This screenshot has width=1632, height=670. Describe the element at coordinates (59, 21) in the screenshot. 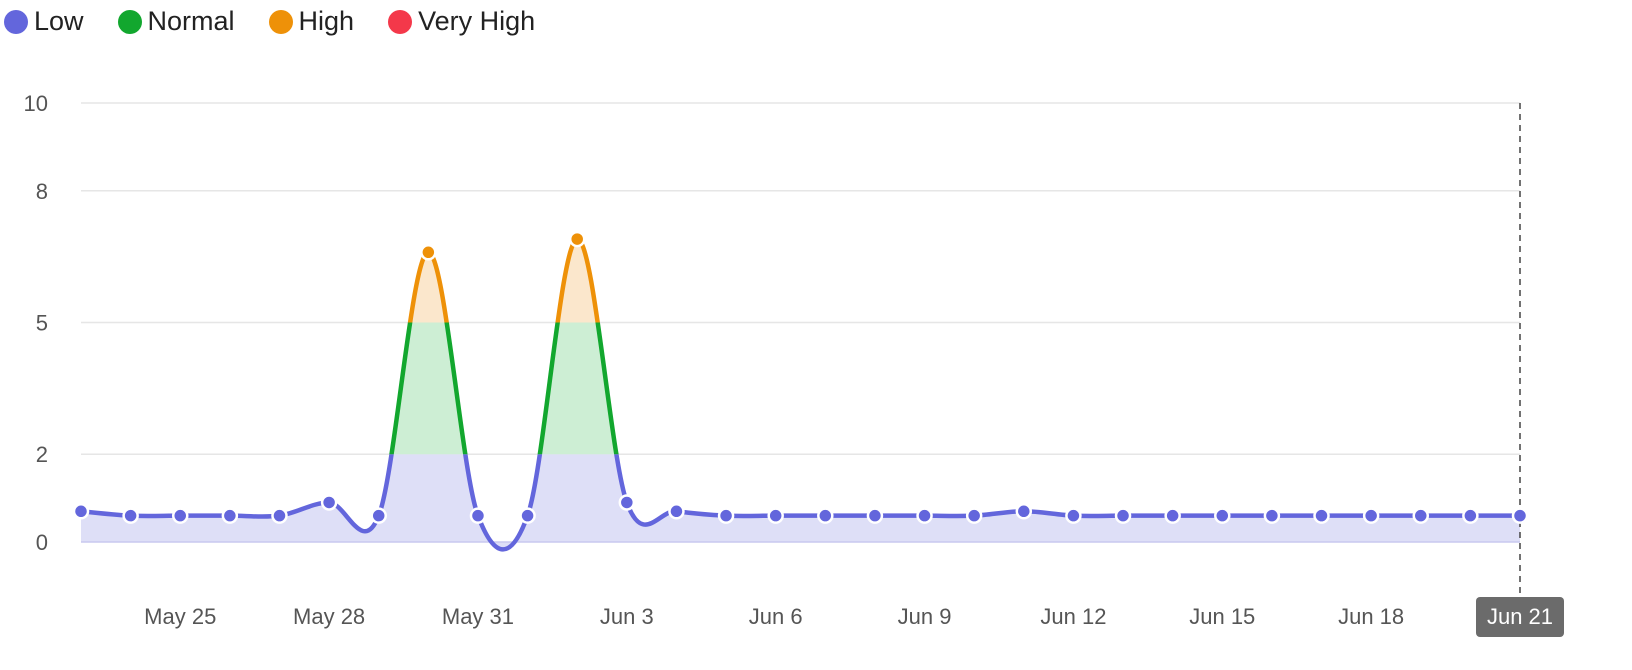

I see `legend-label-low: Low` at that location.